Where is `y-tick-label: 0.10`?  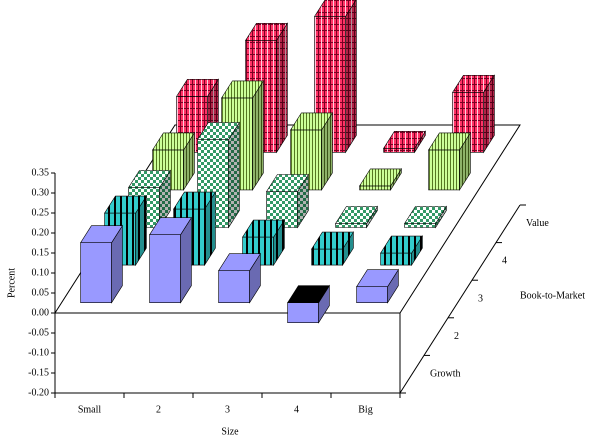
y-tick-label: 0.10 is located at coordinates (41, 272).